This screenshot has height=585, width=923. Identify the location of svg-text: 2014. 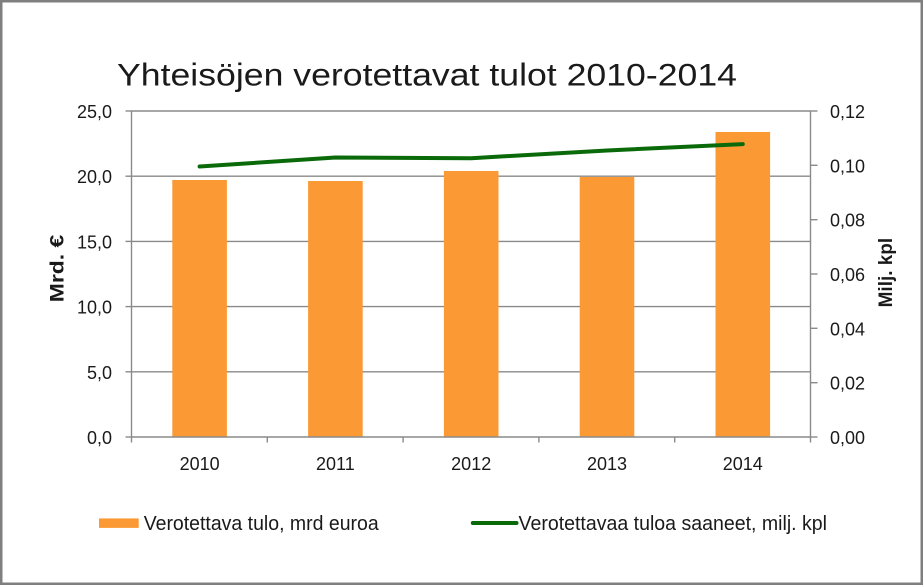
(743, 464).